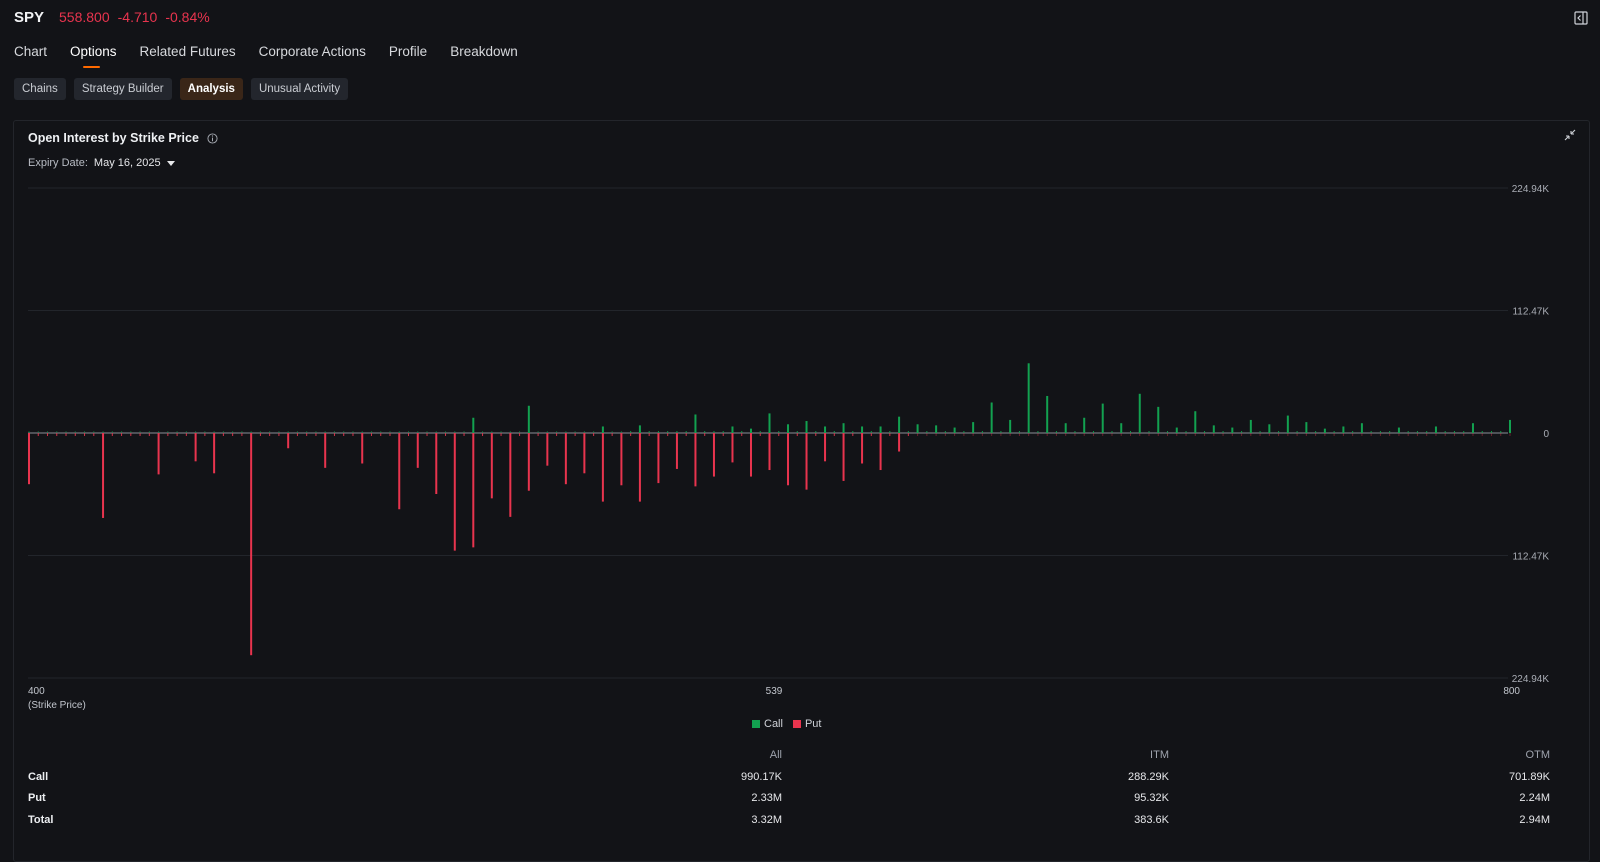  Describe the element at coordinates (1531, 189) in the screenshot. I see `y-tick-label: 224.94K` at that location.